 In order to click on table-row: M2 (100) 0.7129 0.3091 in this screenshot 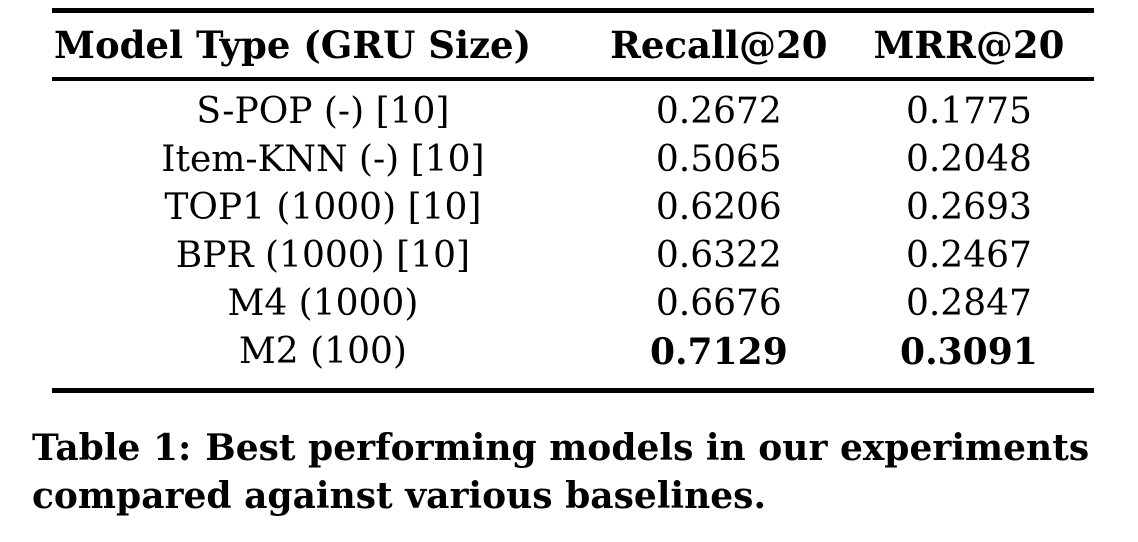, I will do `click(573, 352)`.